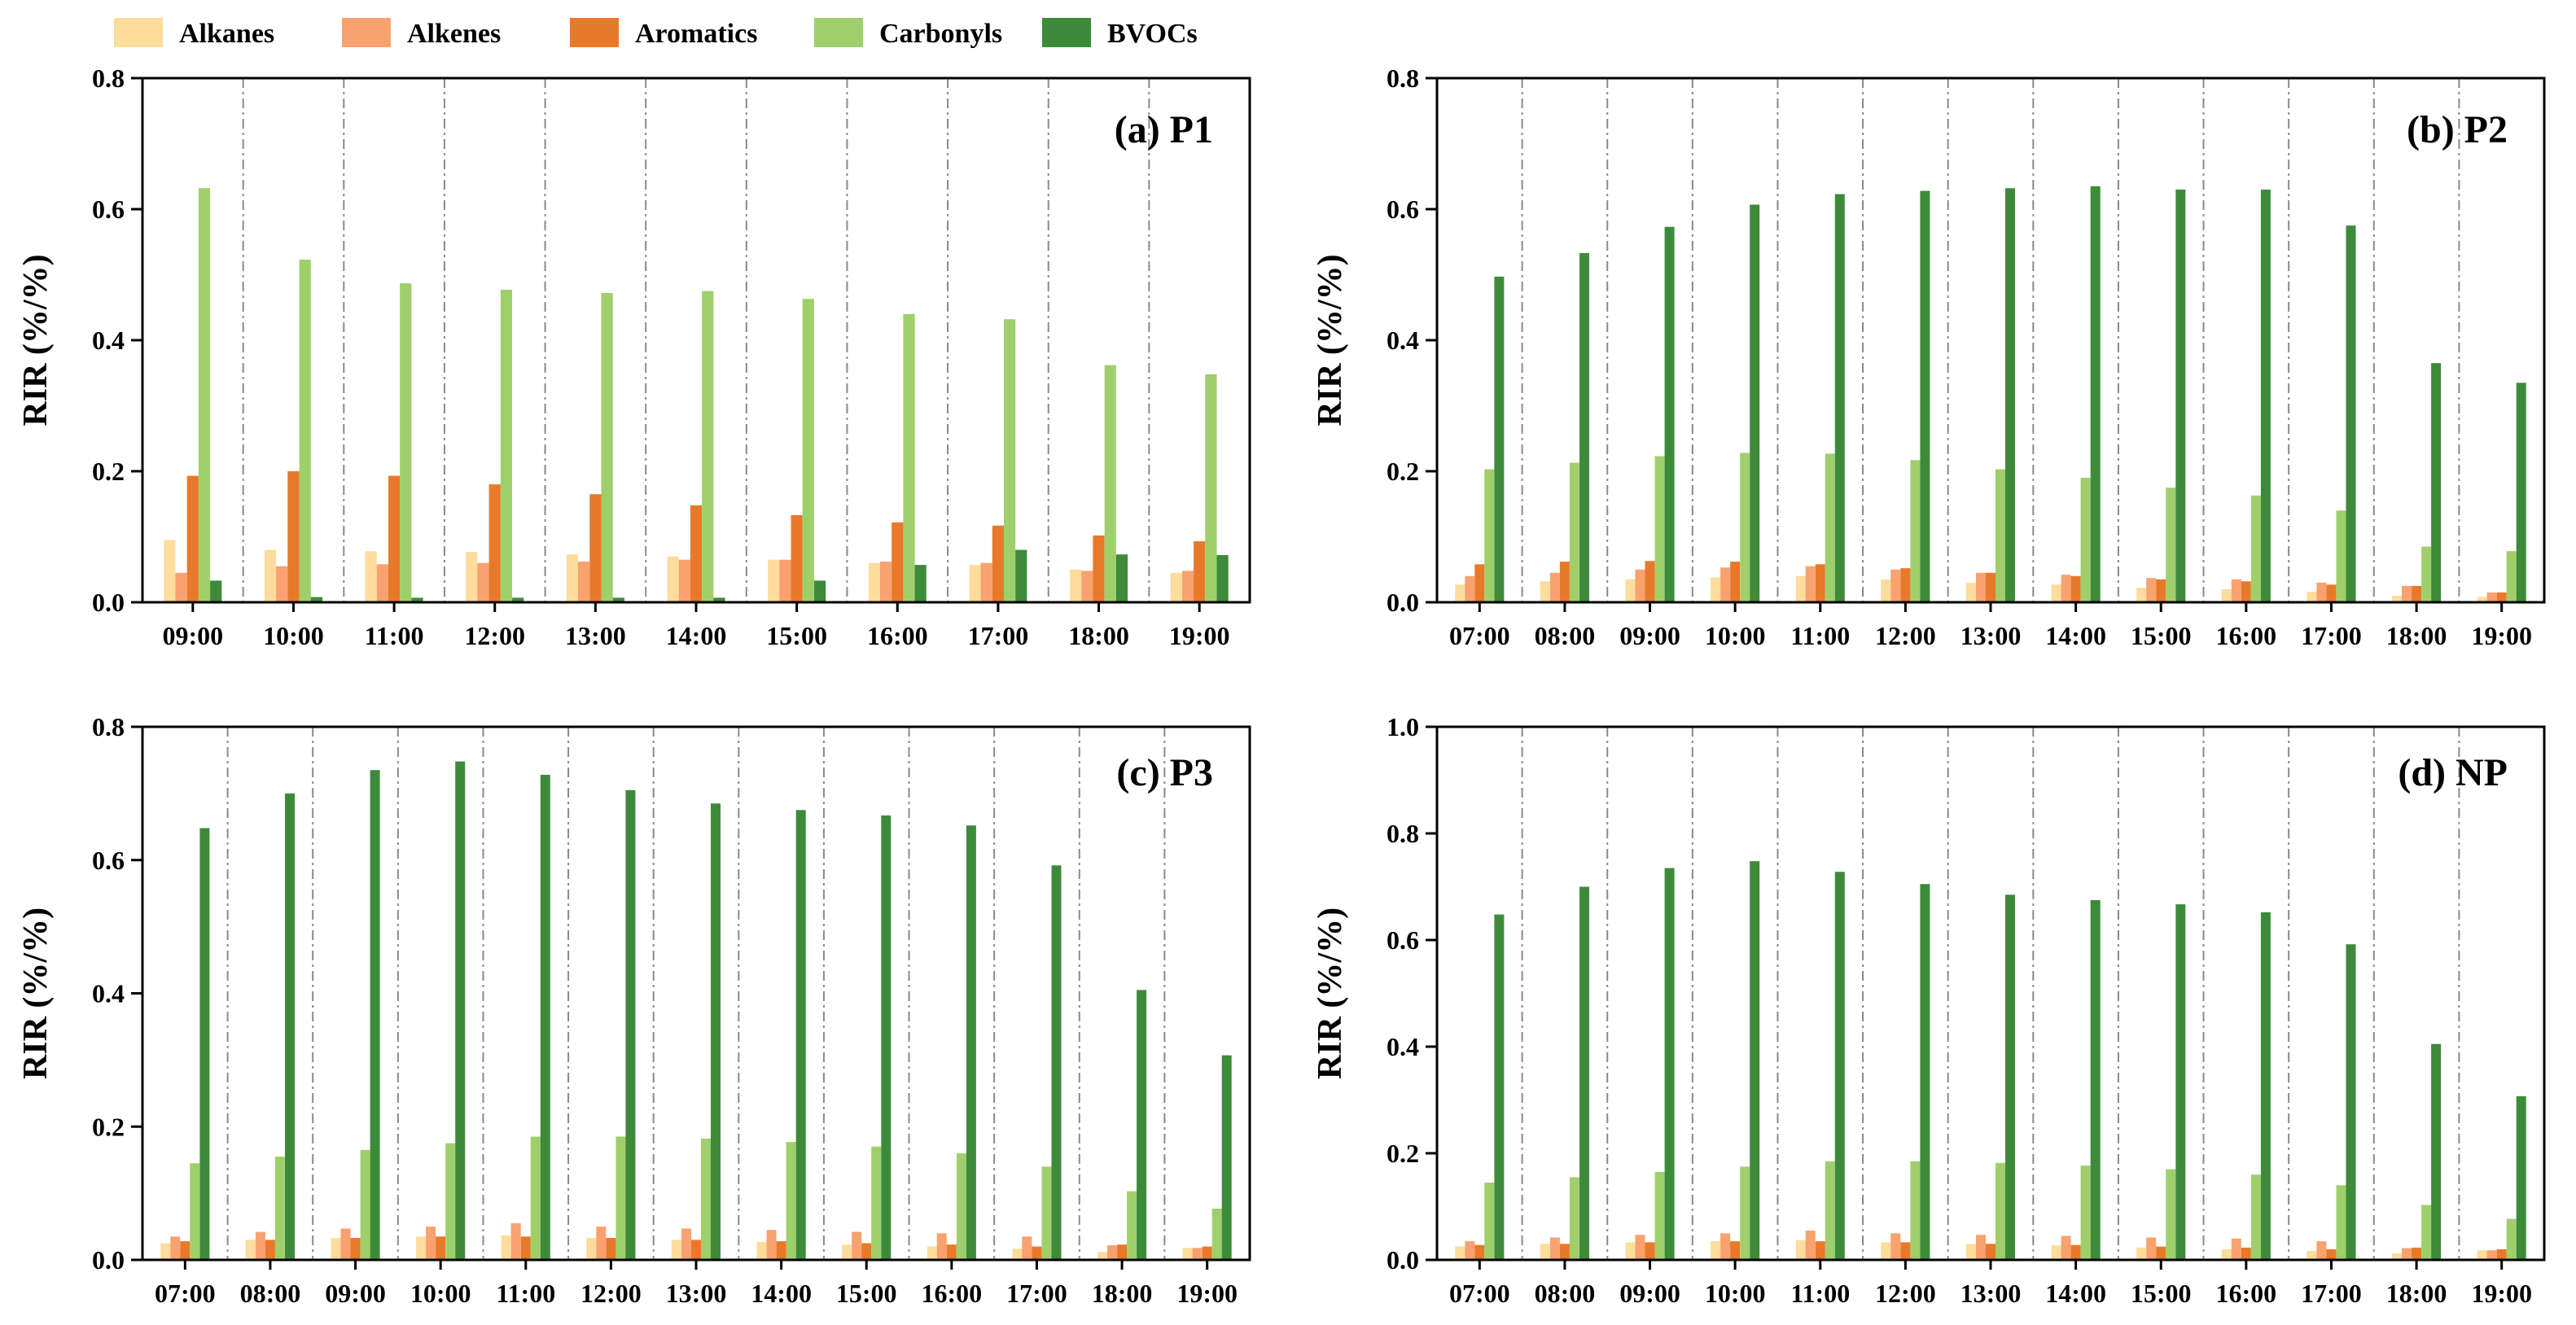  I want to click on x-tick-label-08-00: 08:00, so click(1565, 635).